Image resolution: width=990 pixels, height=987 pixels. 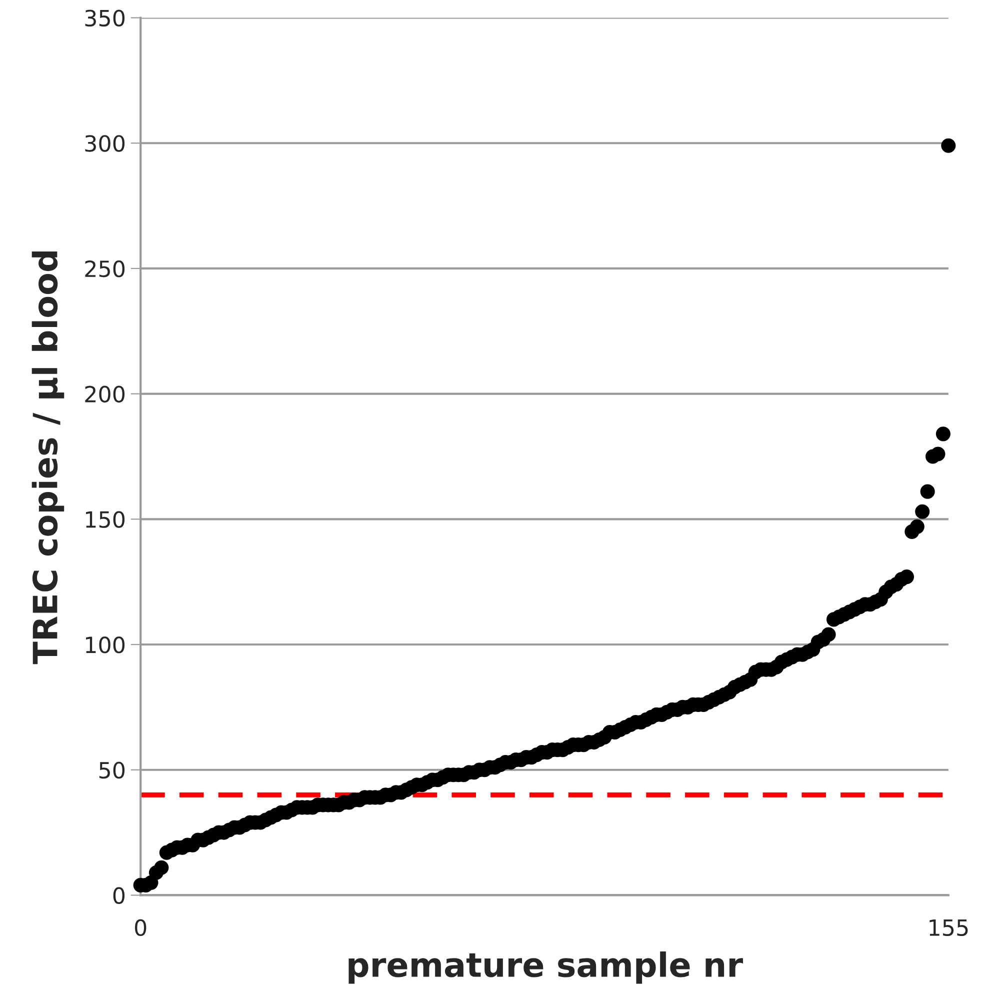 I want to click on y-tick-label: 0, so click(x=119, y=895).